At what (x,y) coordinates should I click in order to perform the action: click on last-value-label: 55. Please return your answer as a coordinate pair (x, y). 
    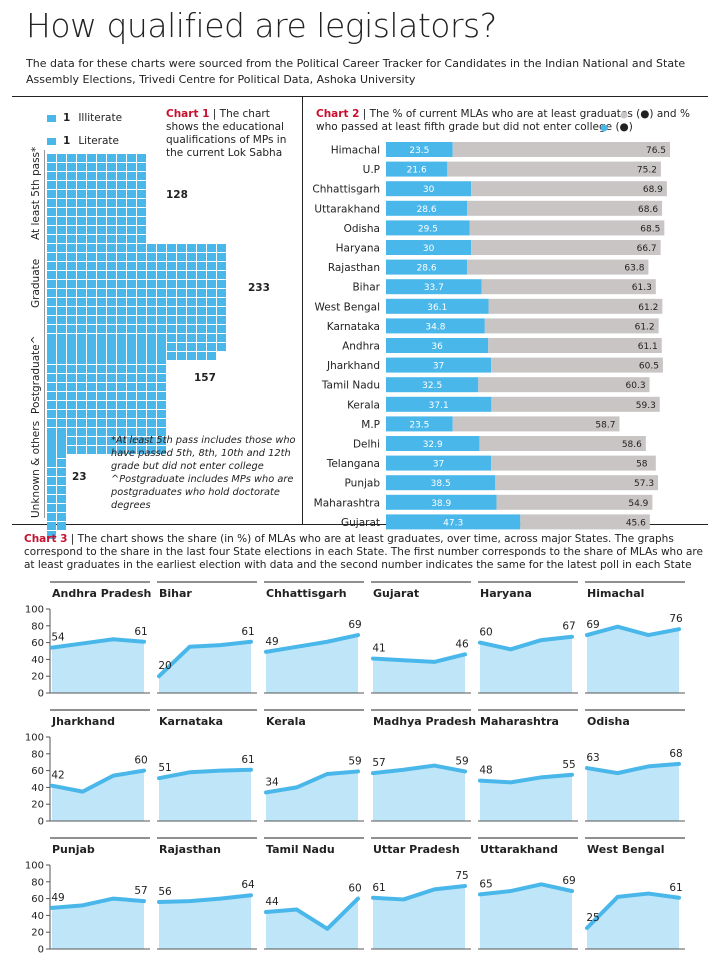
    Looking at the image, I should click on (568, 765).